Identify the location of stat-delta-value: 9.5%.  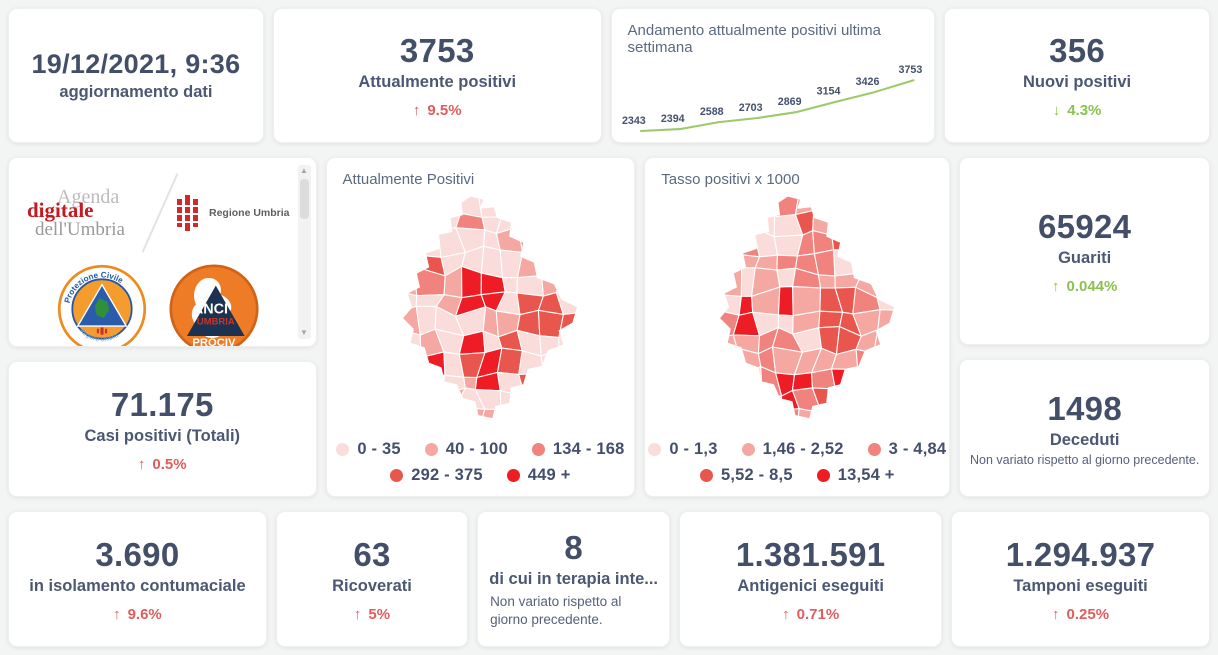
(444, 110).